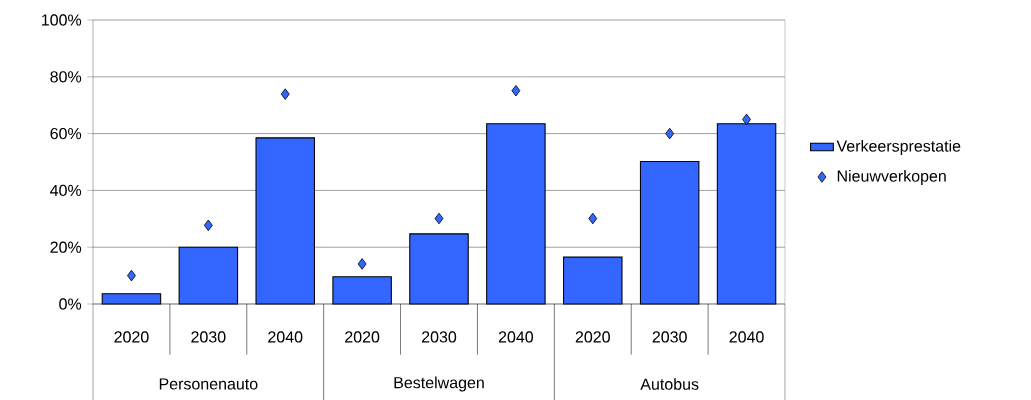 The height and width of the screenshot is (400, 1031). Describe the element at coordinates (439, 384) in the screenshot. I see `text: Bestelwagen` at that location.